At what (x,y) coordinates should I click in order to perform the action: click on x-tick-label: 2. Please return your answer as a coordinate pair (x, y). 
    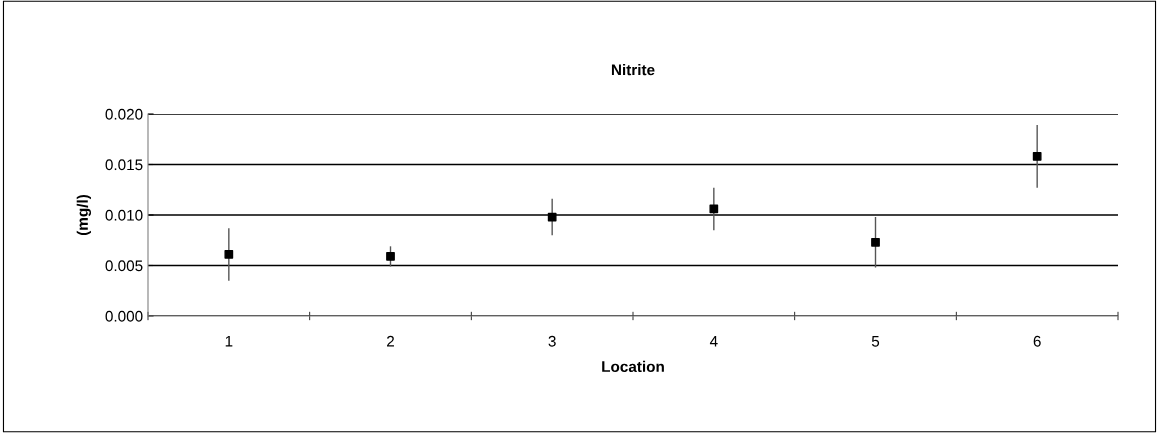
    Looking at the image, I should click on (390, 341).